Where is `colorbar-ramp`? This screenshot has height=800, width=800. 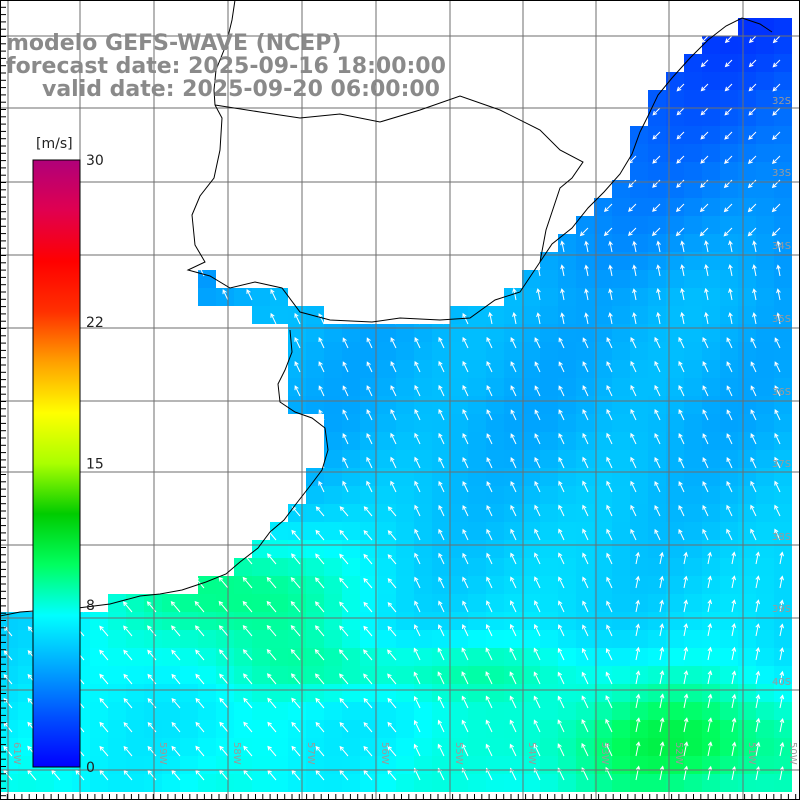
colorbar-ramp is located at coordinates (56, 463).